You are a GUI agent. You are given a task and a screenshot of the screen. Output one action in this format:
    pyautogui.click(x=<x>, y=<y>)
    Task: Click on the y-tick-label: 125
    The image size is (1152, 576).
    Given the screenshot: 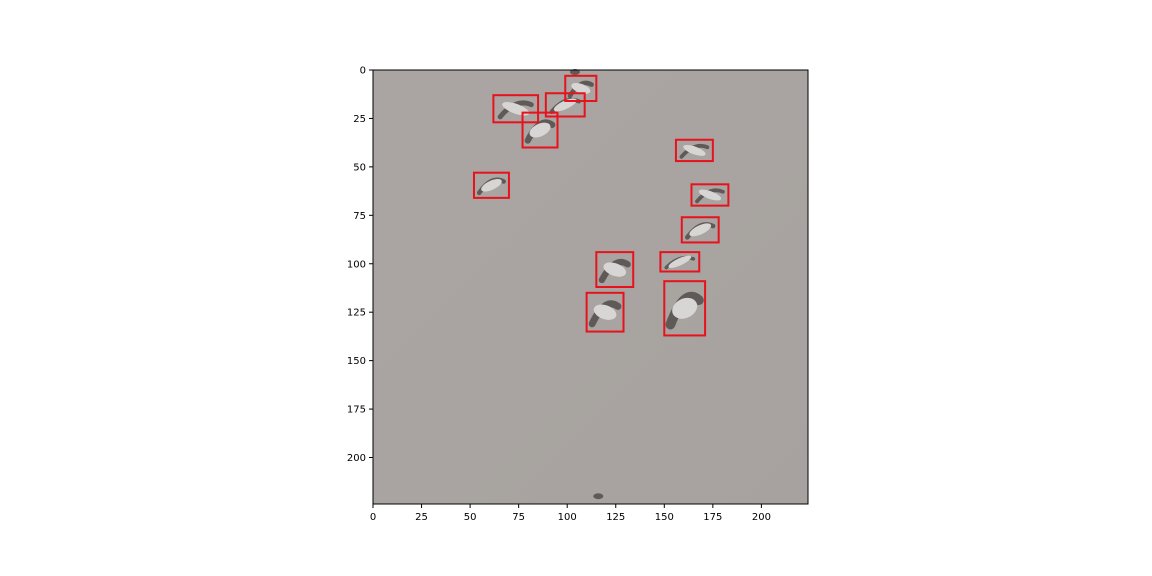 What is the action you would take?
    pyautogui.click(x=356, y=313)
    